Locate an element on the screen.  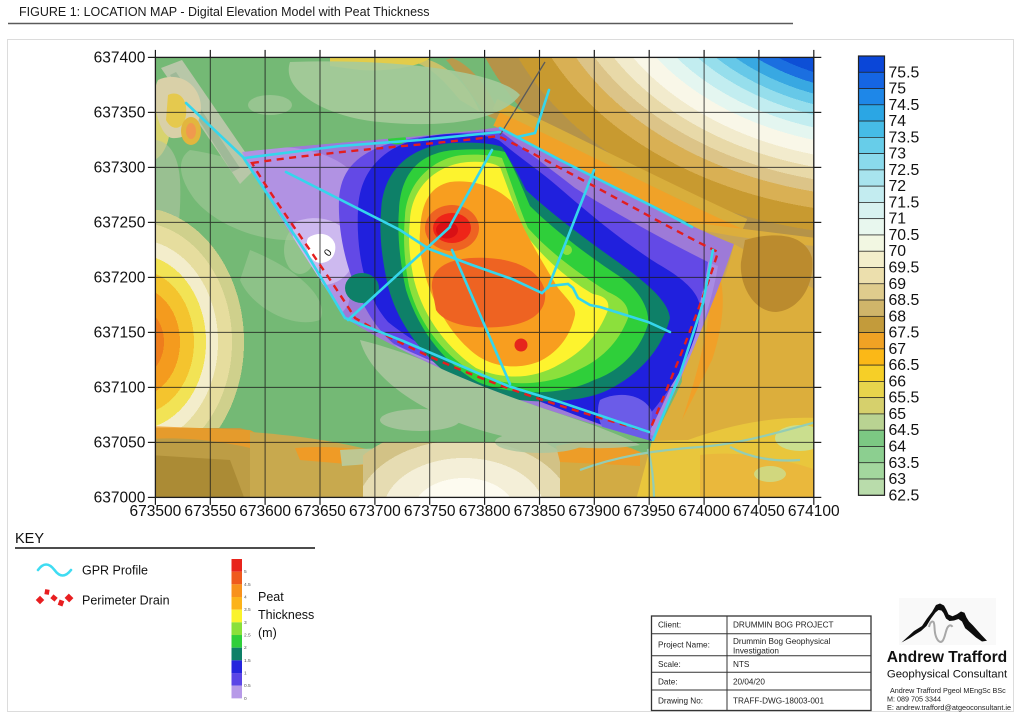
svg-text: 673650 is located at coordinates (320, 511).